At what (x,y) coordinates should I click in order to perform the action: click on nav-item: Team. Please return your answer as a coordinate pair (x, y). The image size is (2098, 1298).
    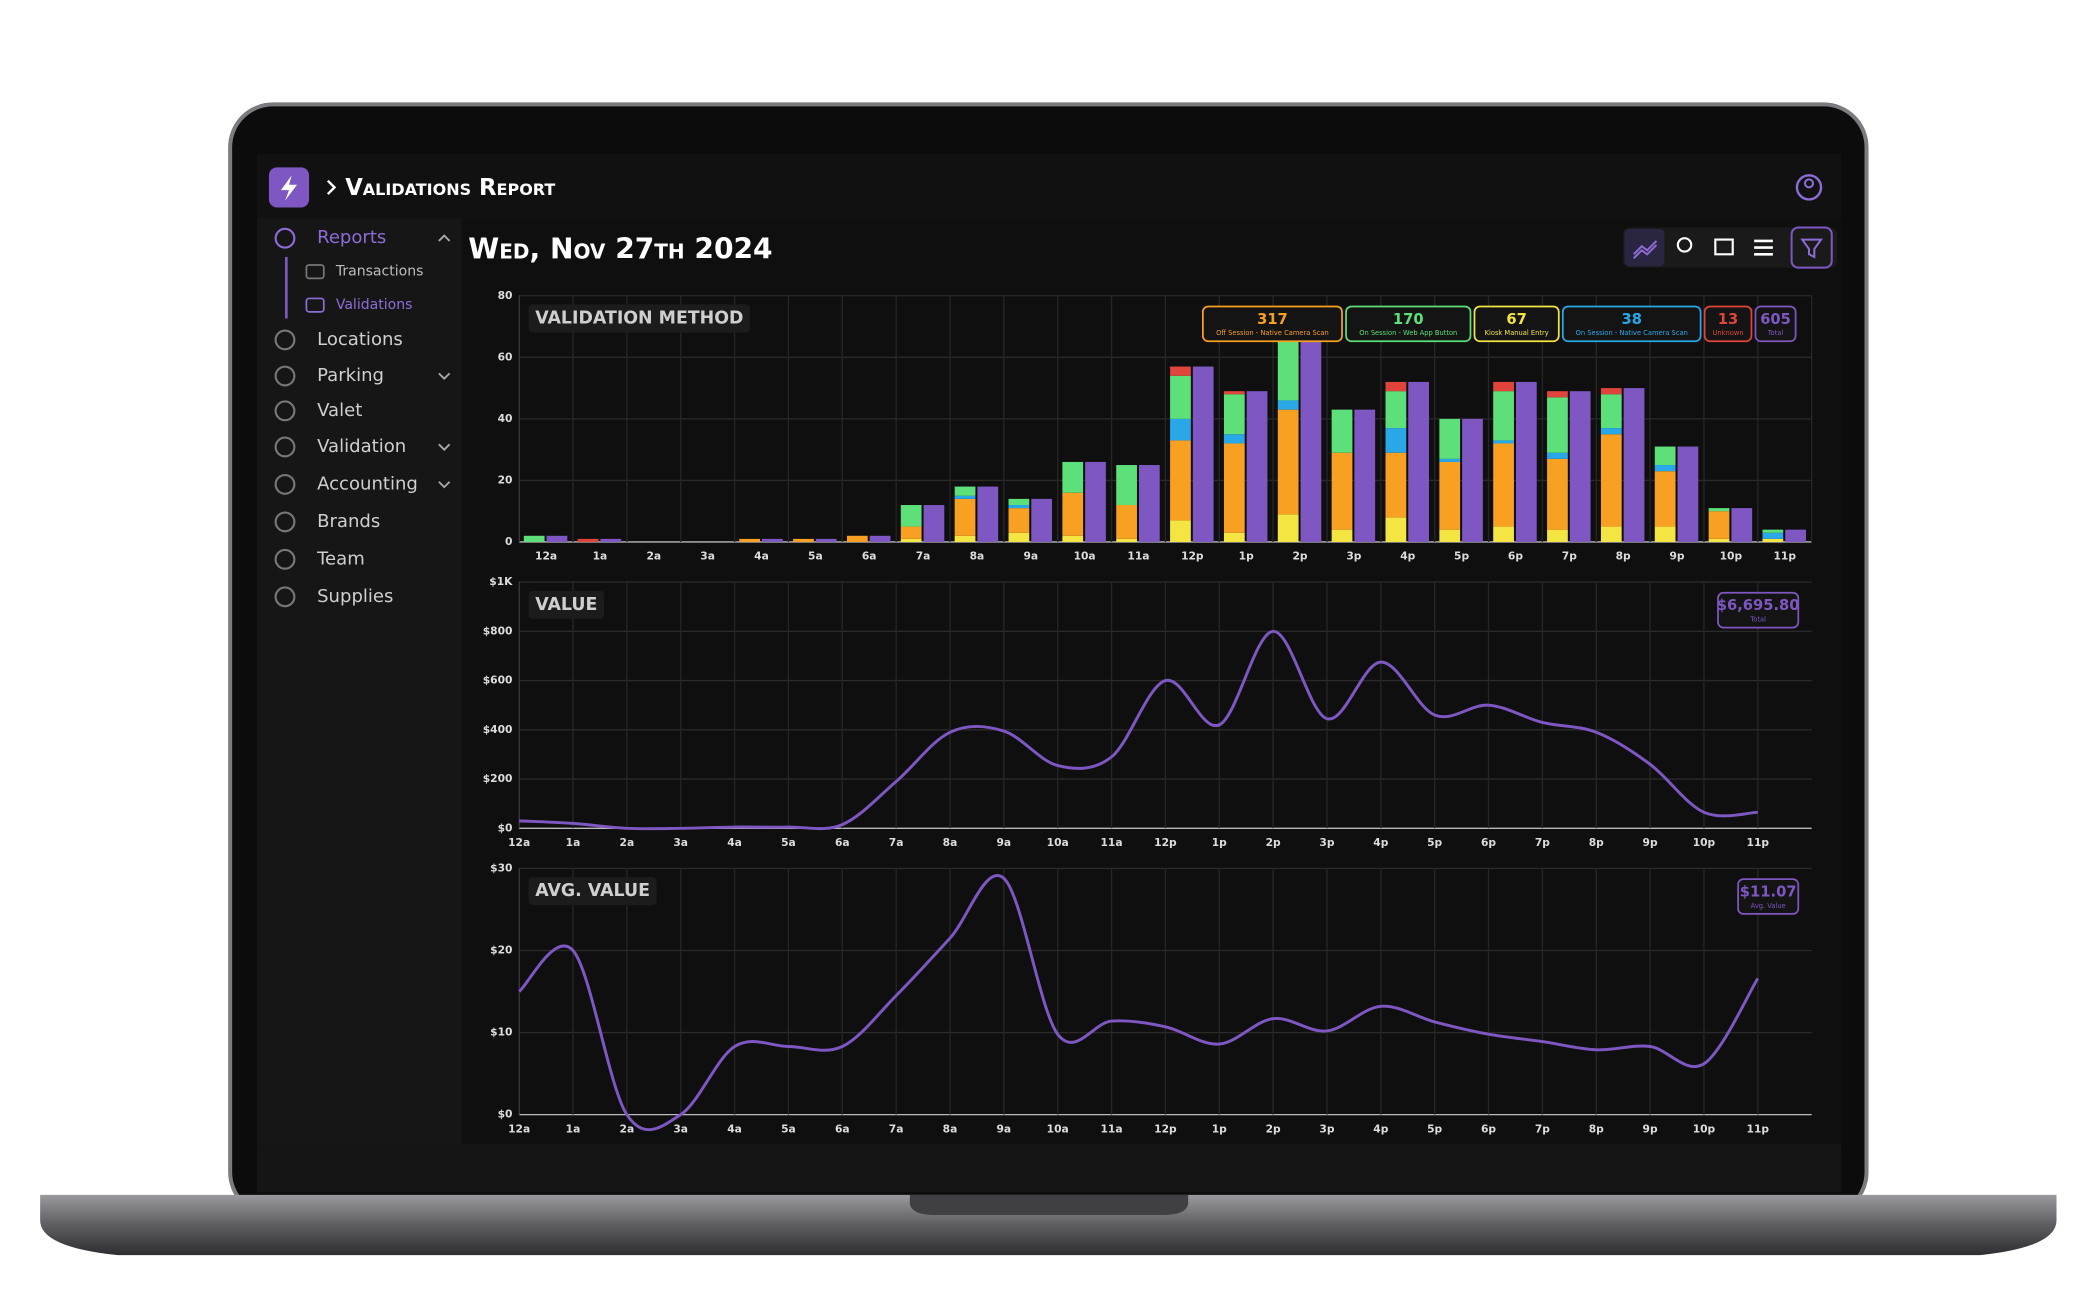
    Looking at the image, I should click on (340, 558).